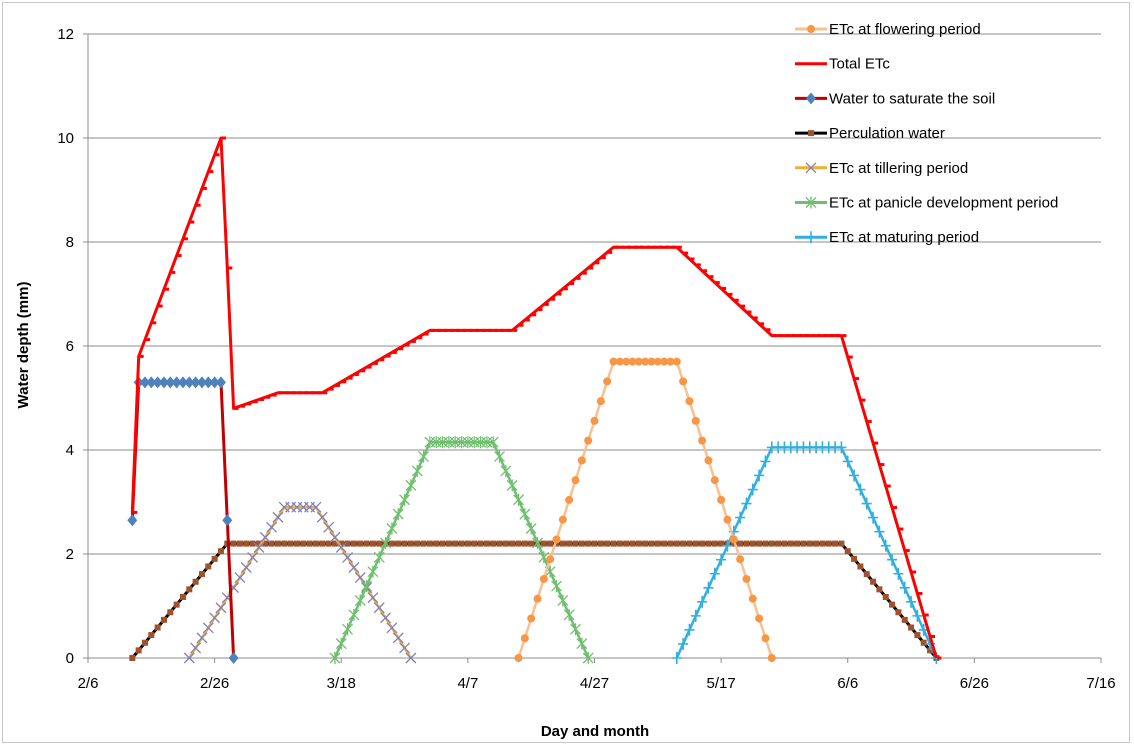  What do you see at coordinates (887, 133) in the screenshot?
I see `legend-label: Perculation water` at bounding box center [887, 133].